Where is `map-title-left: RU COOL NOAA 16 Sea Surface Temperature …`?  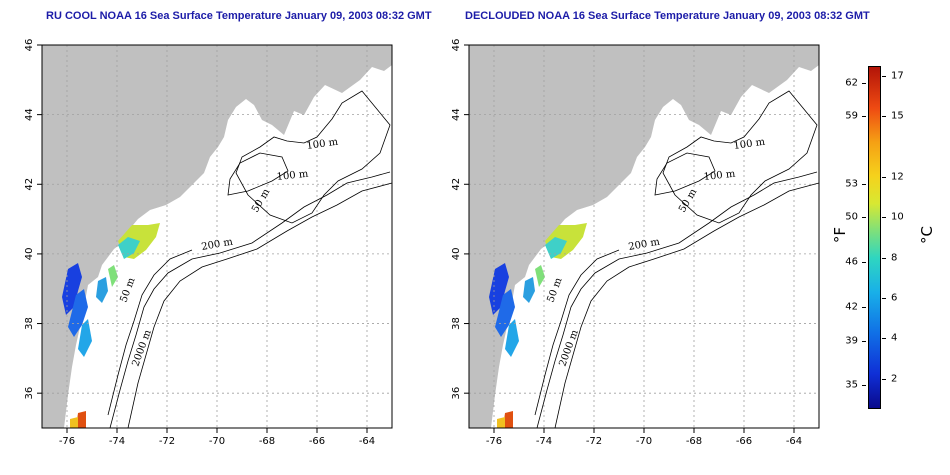 map-title-left: RU COOL NOAA 16 Sea Surface Temperature … is located at coordinates (239, 16).